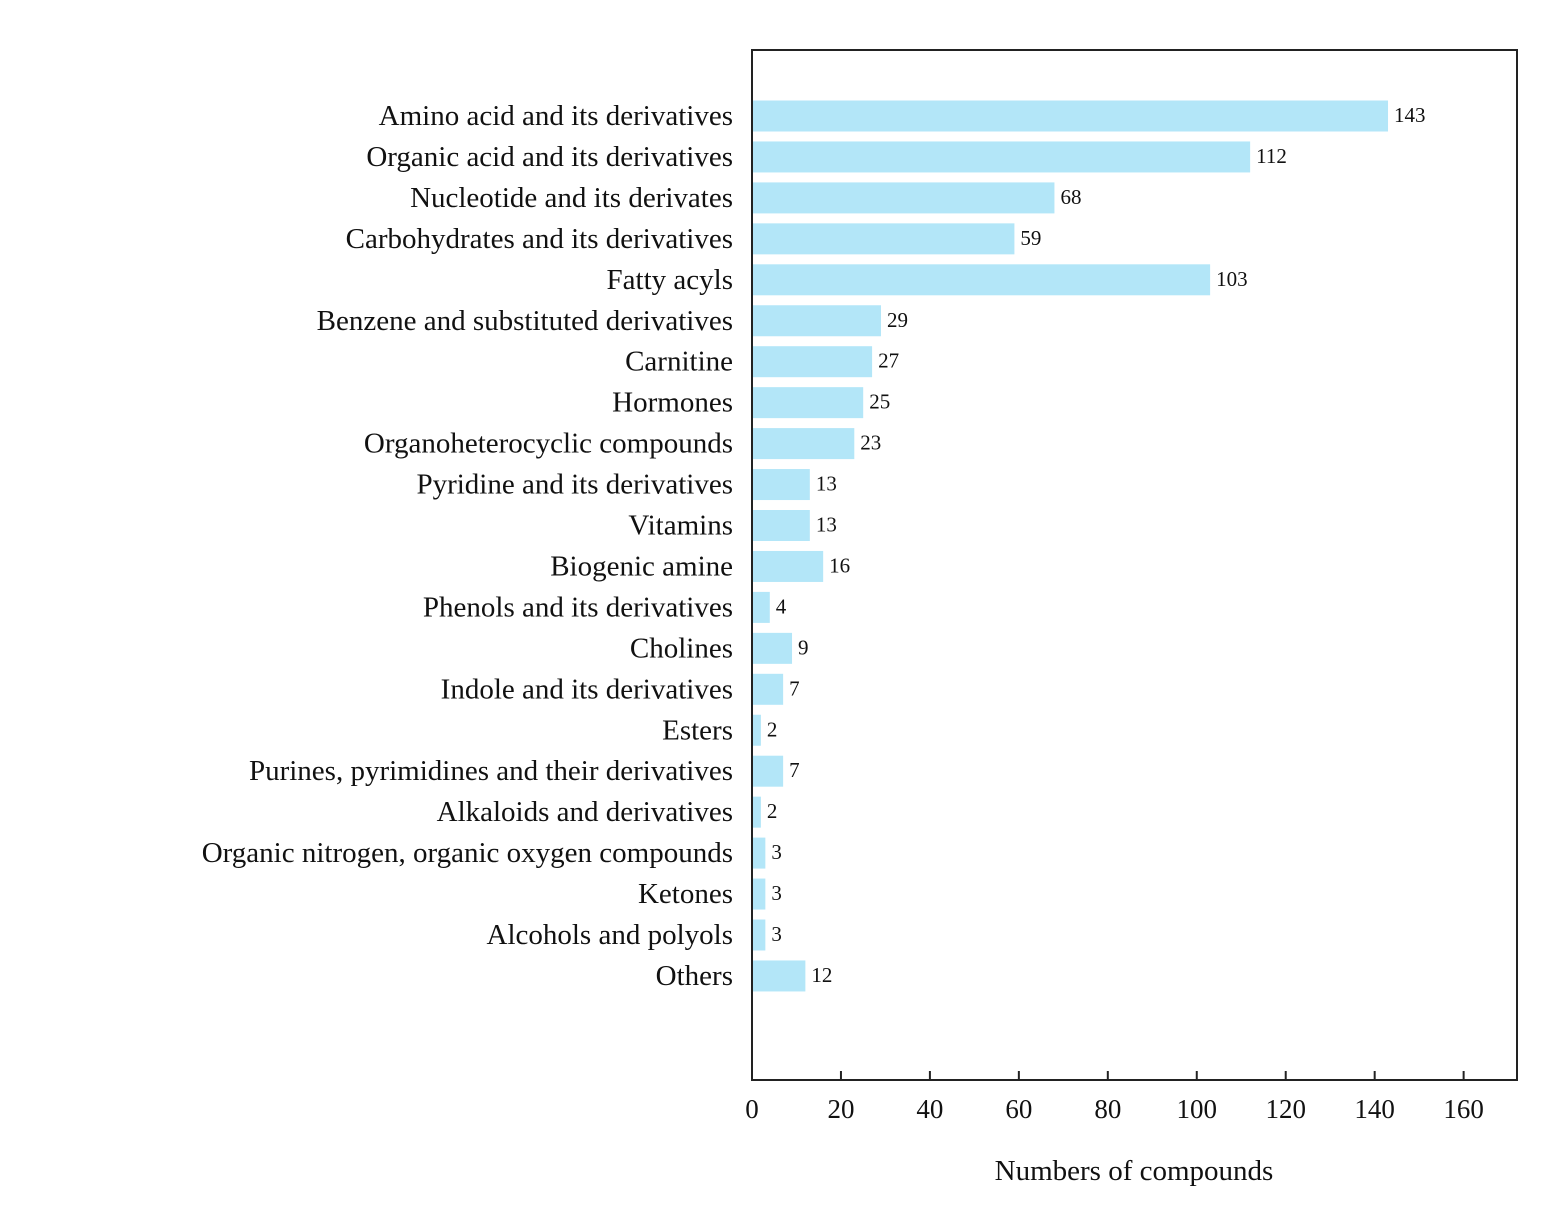 Image resolution: width=1558 pixels, height=1215 pixels. What do you see at coordinates (548, 444) in the screenshot?
I see `category-label: Organoheterocyclic compounds` at bounding box center [548, 444].